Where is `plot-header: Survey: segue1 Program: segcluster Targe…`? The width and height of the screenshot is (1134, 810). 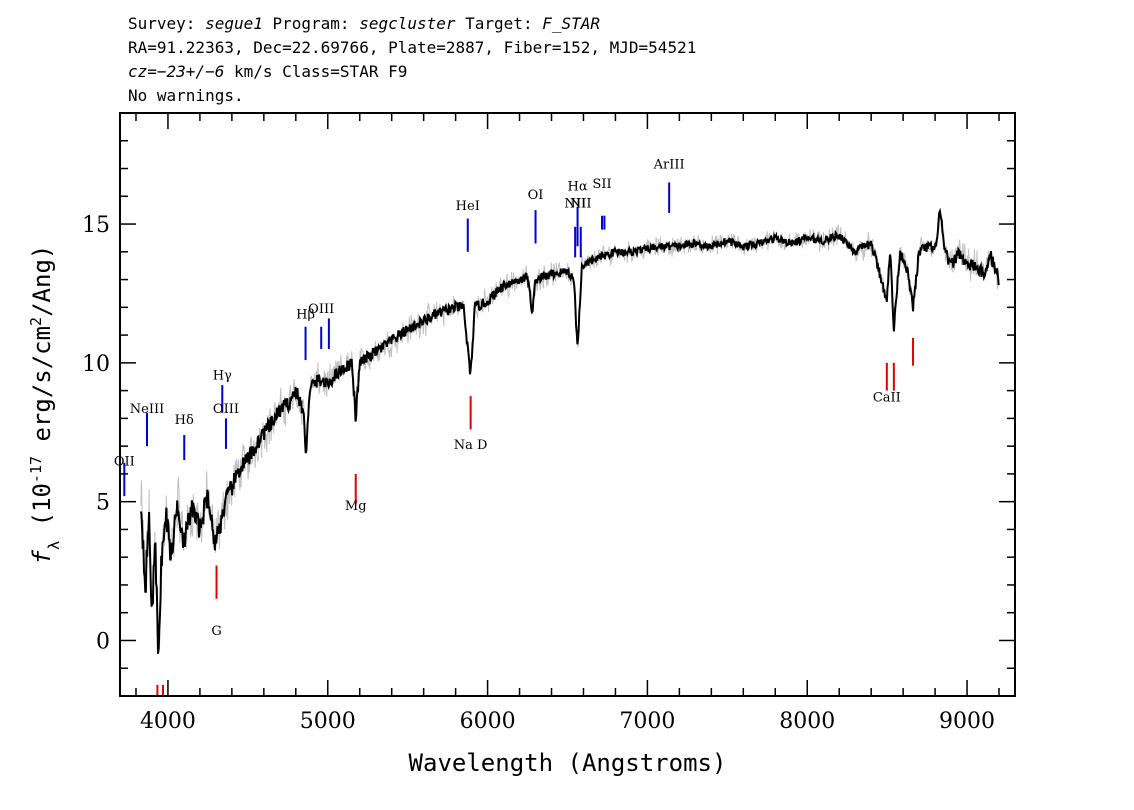
plot-header: Survey: segue1 Program: segcluster Targe… is located at coordinates (412, 60).